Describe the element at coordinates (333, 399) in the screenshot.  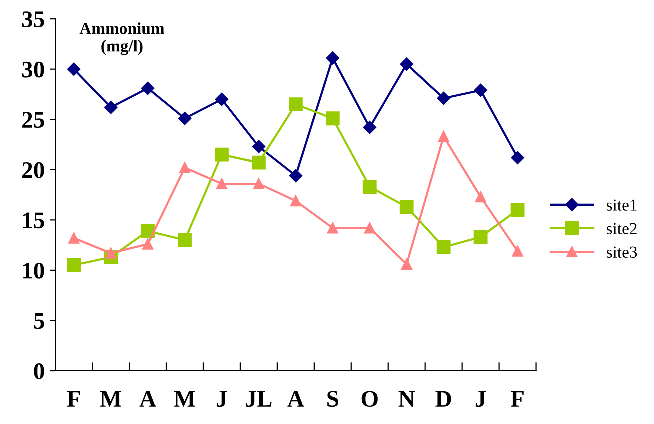
I see `x-tick-label: S` at that location.